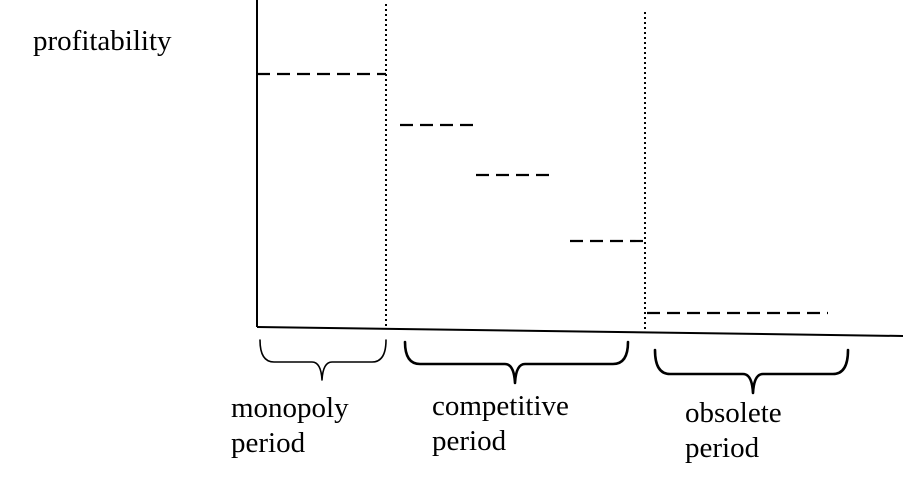 The image size is (905, 487). What do you see at coordinates (580, 331) in the screenshot?
I see `x-axis` at bounding box center [580, 331].